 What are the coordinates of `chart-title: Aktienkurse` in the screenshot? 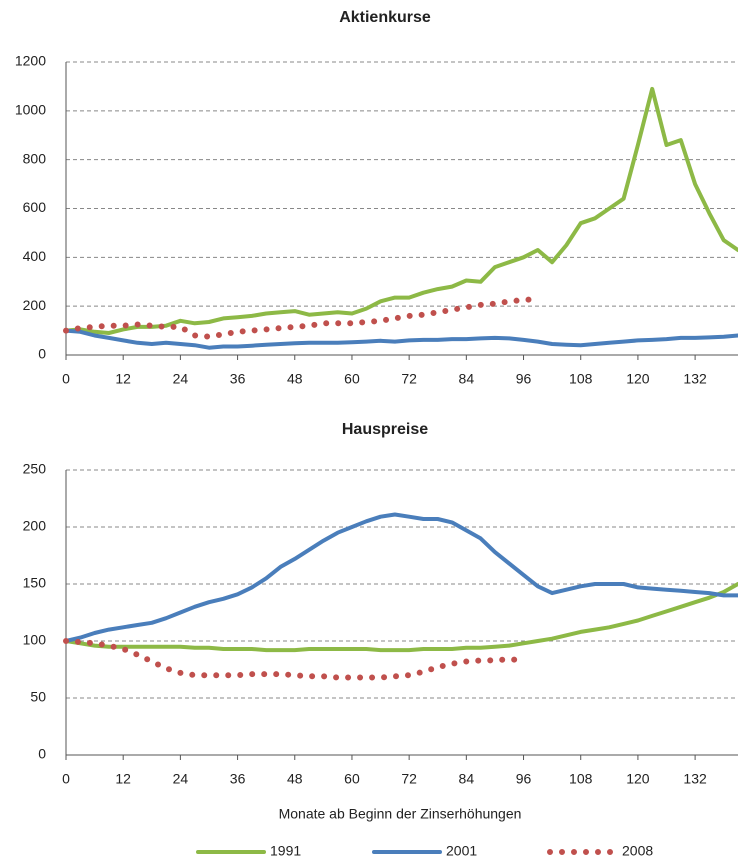 It's located at (385, 17).